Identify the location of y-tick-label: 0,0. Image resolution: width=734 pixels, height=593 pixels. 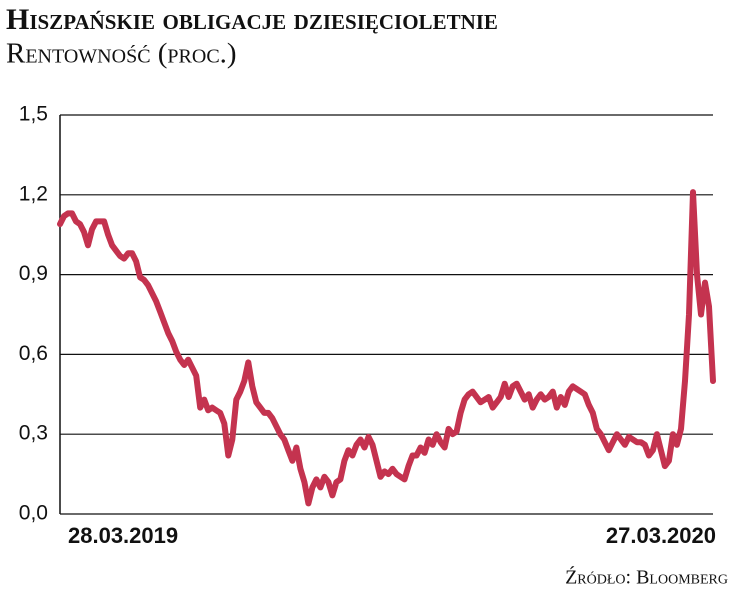
(33, 513).